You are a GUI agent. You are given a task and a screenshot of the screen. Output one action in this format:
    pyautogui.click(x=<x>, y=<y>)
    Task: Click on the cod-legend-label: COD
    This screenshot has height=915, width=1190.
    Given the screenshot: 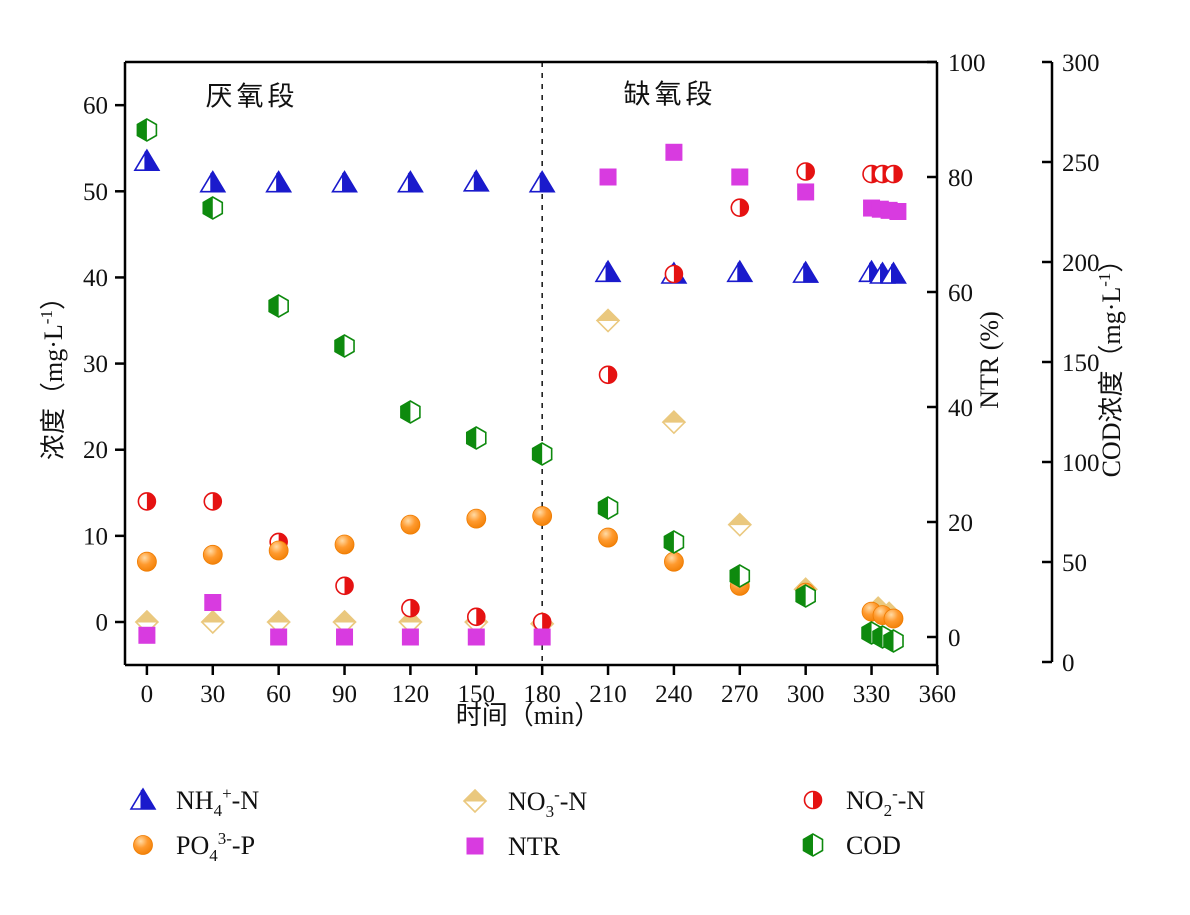 What is the action you would take?
    pyautogui.click(x=873, y=845)
    